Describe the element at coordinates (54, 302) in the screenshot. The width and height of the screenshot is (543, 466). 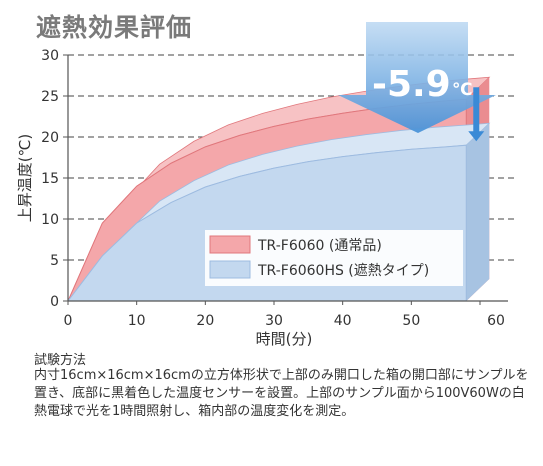
I see `y-tick-label: 0` at that location.